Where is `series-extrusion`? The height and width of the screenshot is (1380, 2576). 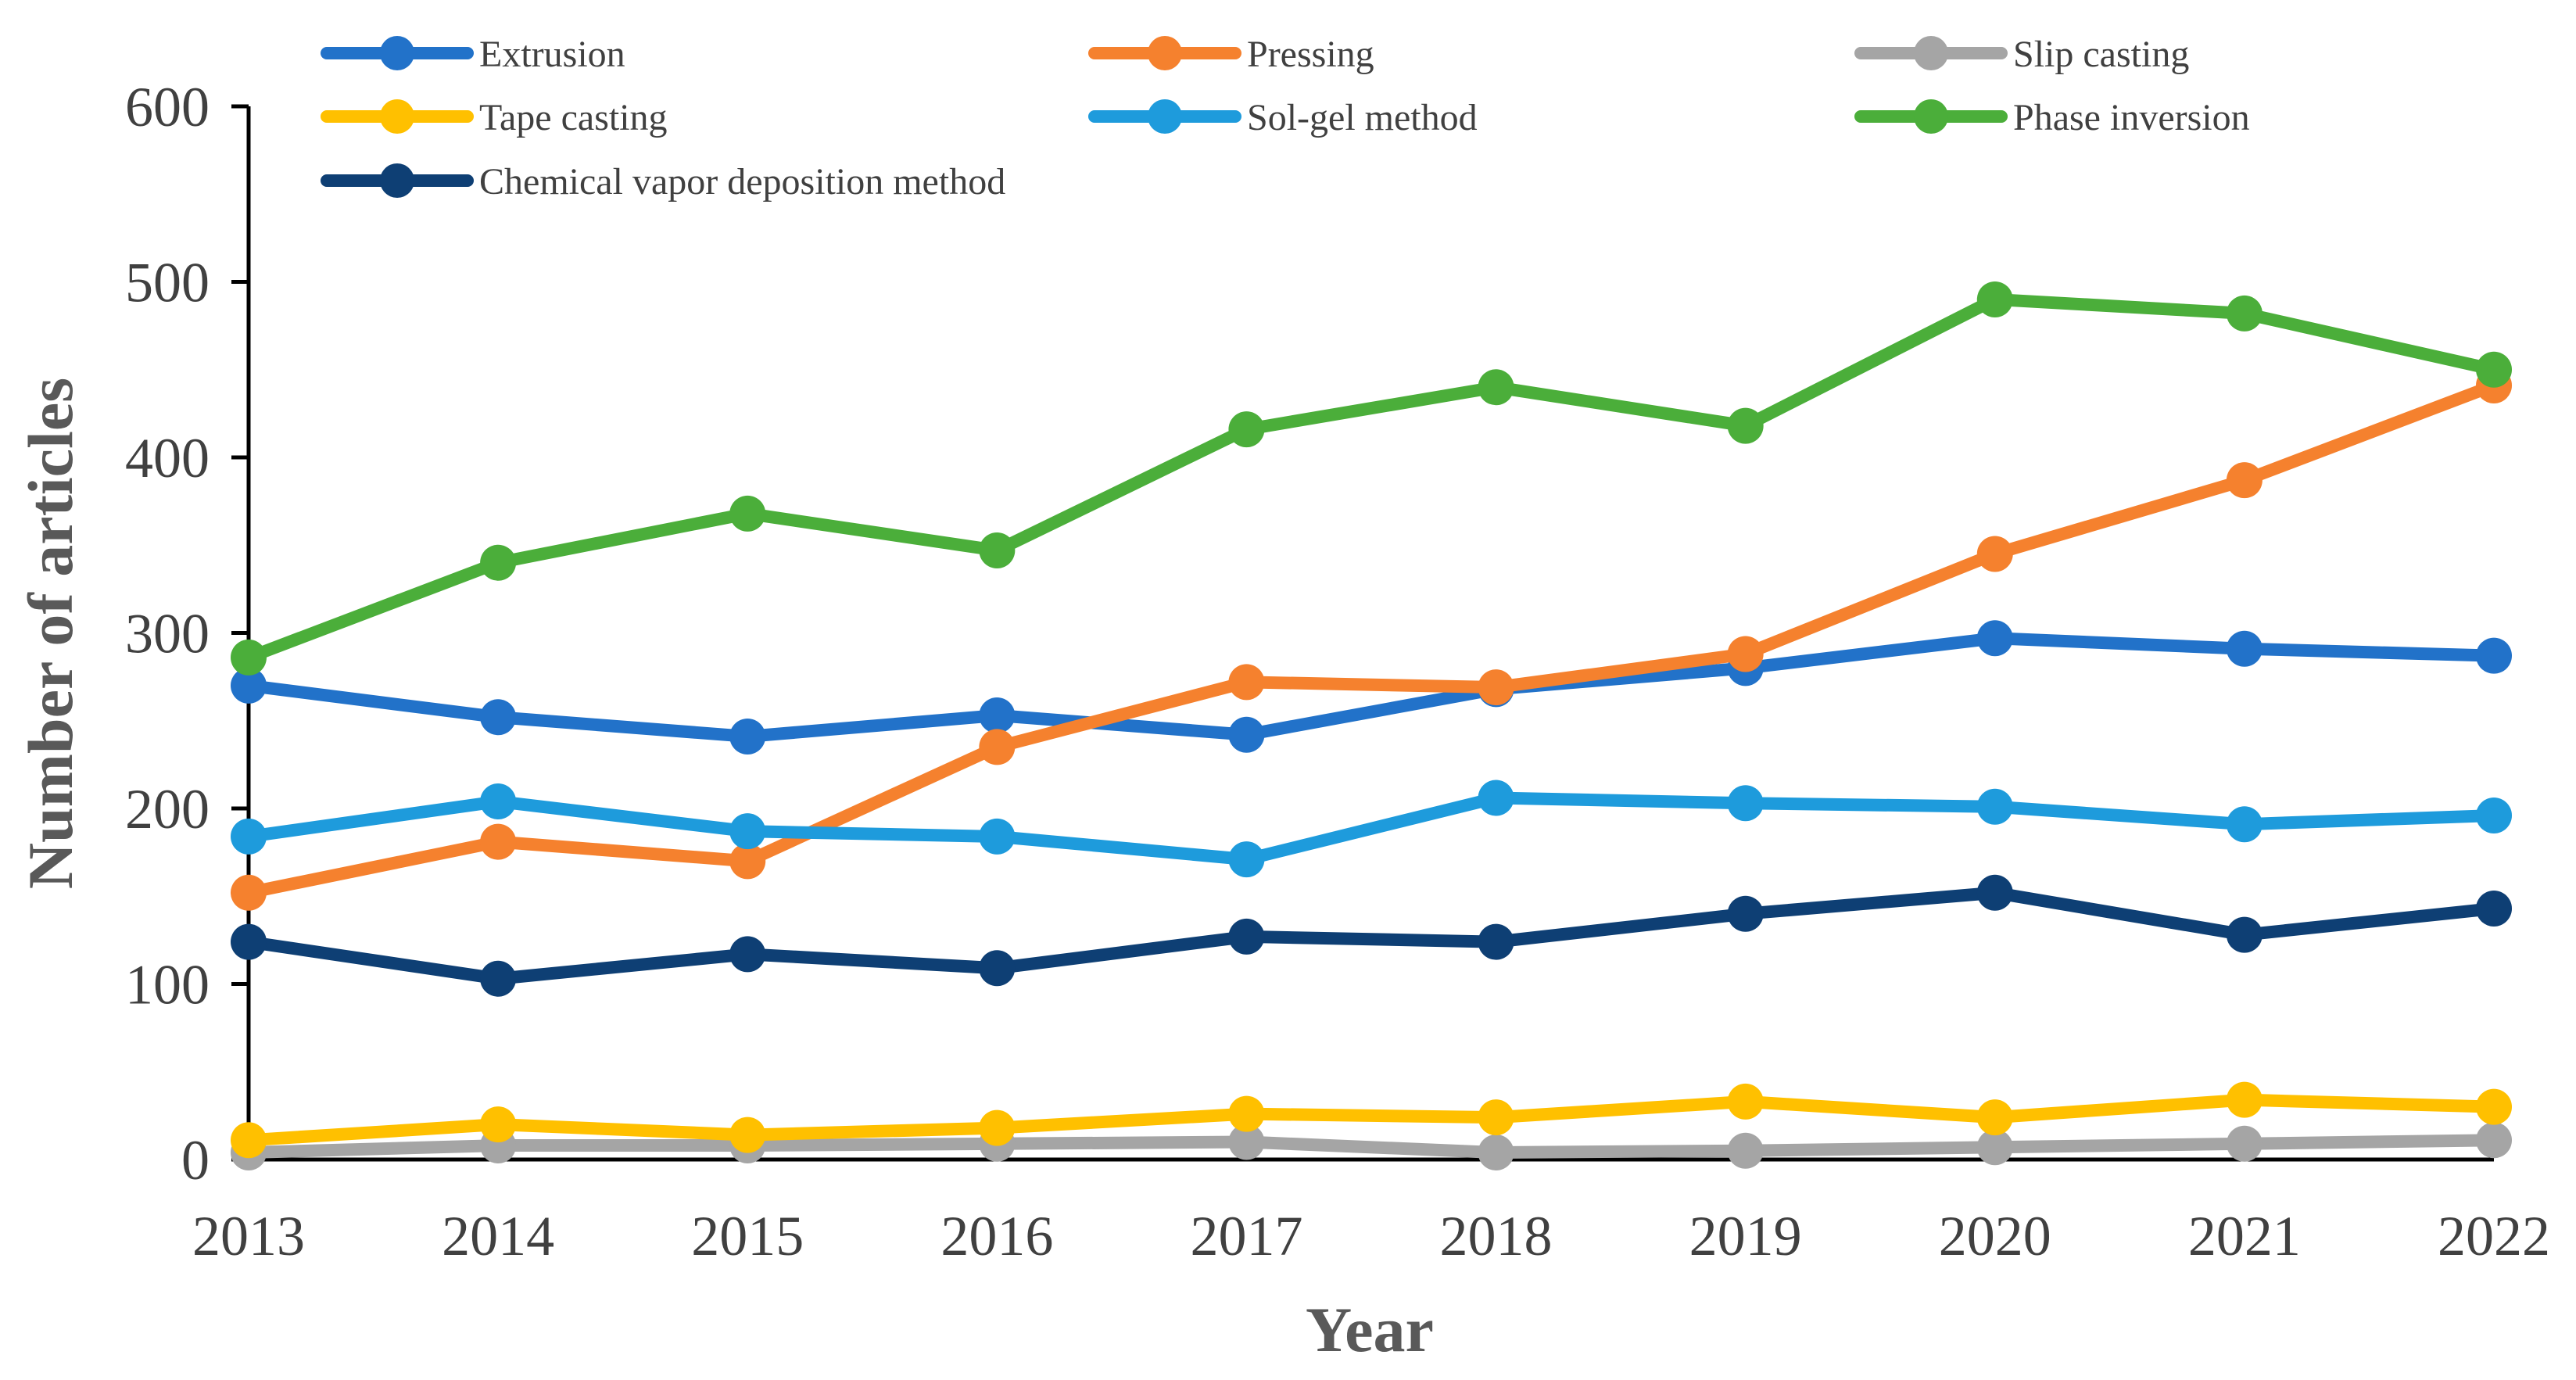
series-extrusion is located at coordinates (1371, 687).